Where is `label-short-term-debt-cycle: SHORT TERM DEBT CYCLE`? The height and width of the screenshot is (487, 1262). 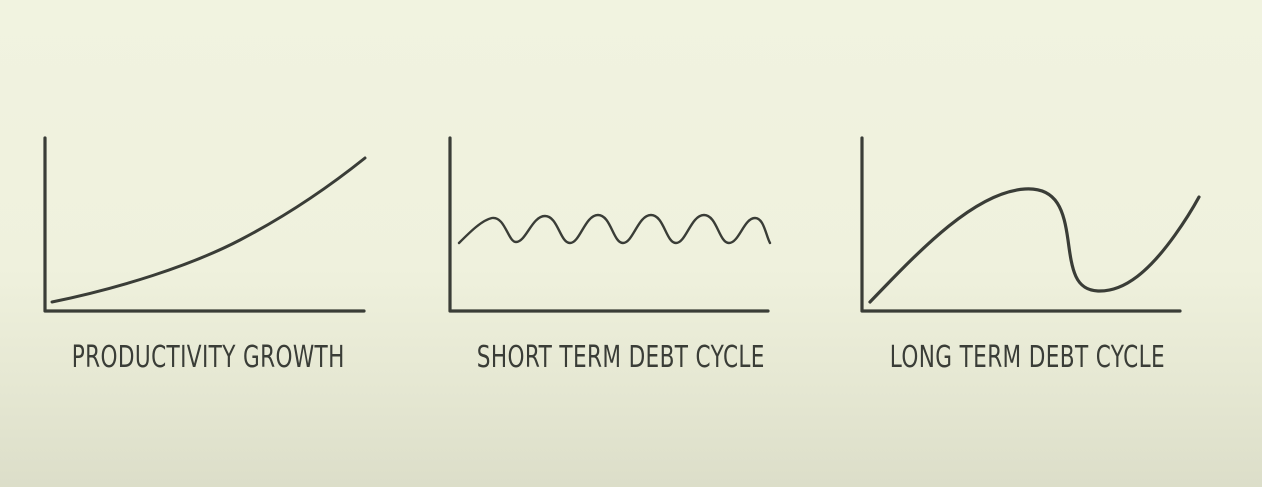 label-short-term-debt-cycle: SHORT TERM DEBT CYCLE is located at coordinates (620, 357).